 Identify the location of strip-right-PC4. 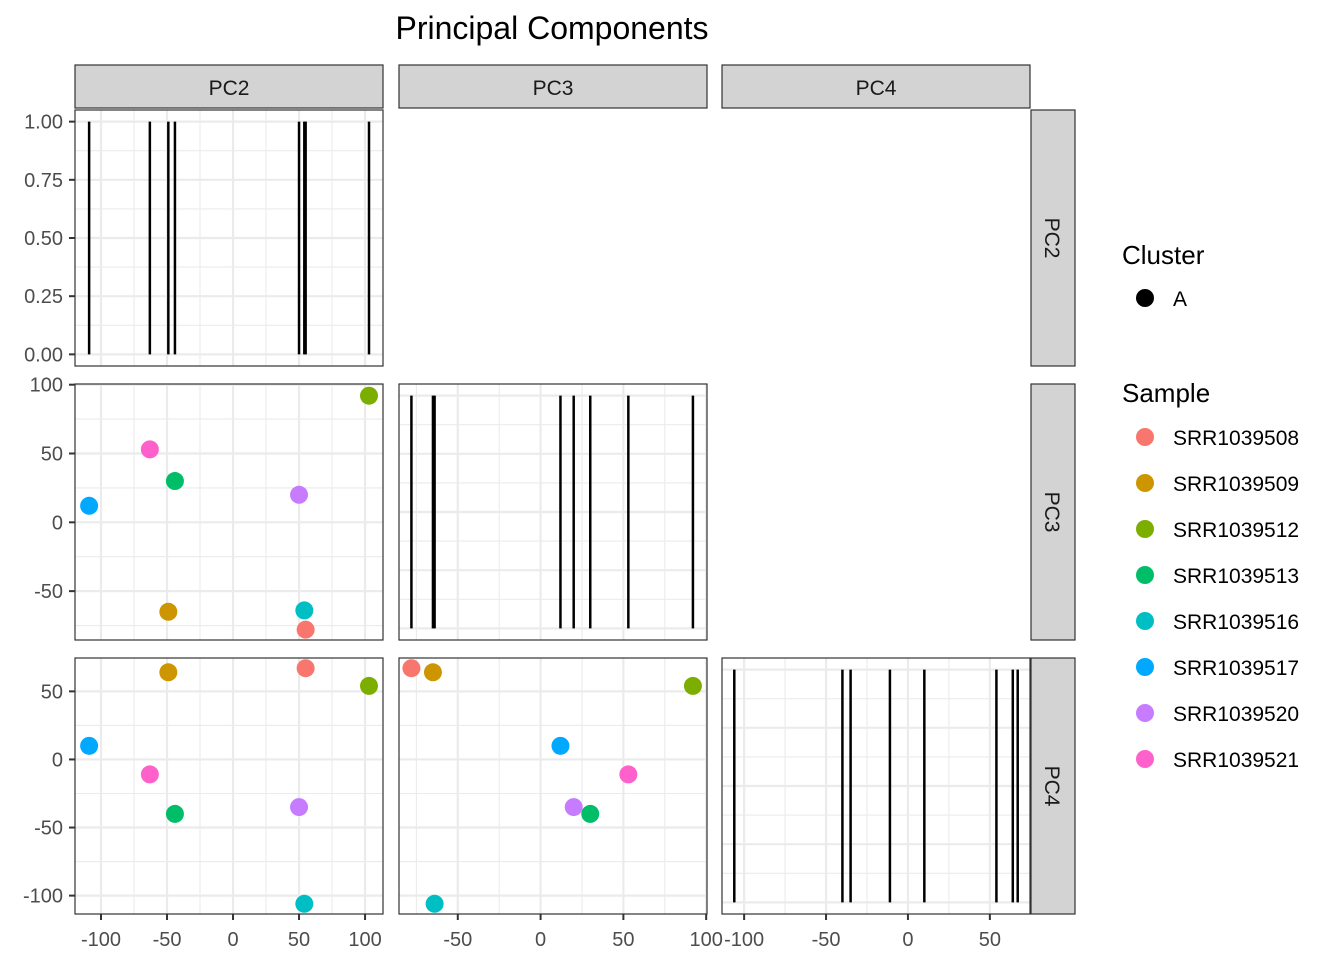
(1053, 786).